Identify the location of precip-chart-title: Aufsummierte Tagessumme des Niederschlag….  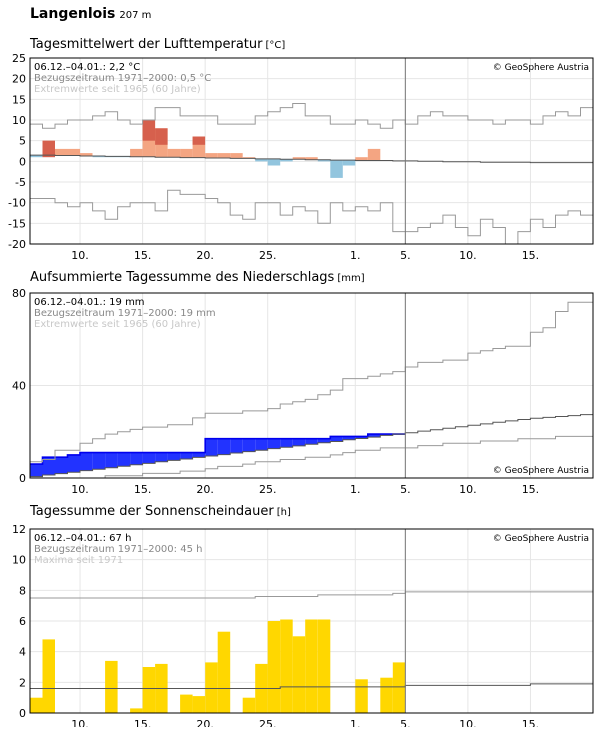
(197, 277).